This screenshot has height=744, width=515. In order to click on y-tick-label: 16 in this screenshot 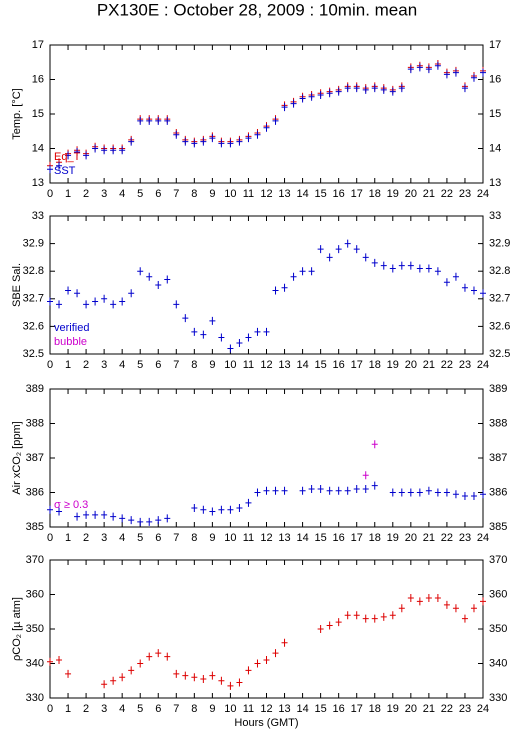, I will do `click(495, 79)`.